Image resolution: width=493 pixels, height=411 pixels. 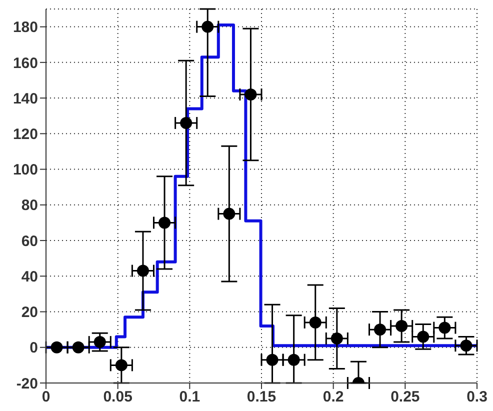 I want to click on y-tick-label: 120, so click(x=25, y=134).